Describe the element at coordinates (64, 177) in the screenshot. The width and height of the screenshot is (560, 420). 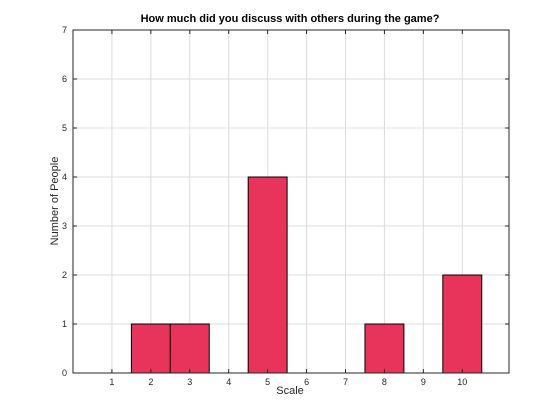
I see `y-tick-label: 4` at that location.